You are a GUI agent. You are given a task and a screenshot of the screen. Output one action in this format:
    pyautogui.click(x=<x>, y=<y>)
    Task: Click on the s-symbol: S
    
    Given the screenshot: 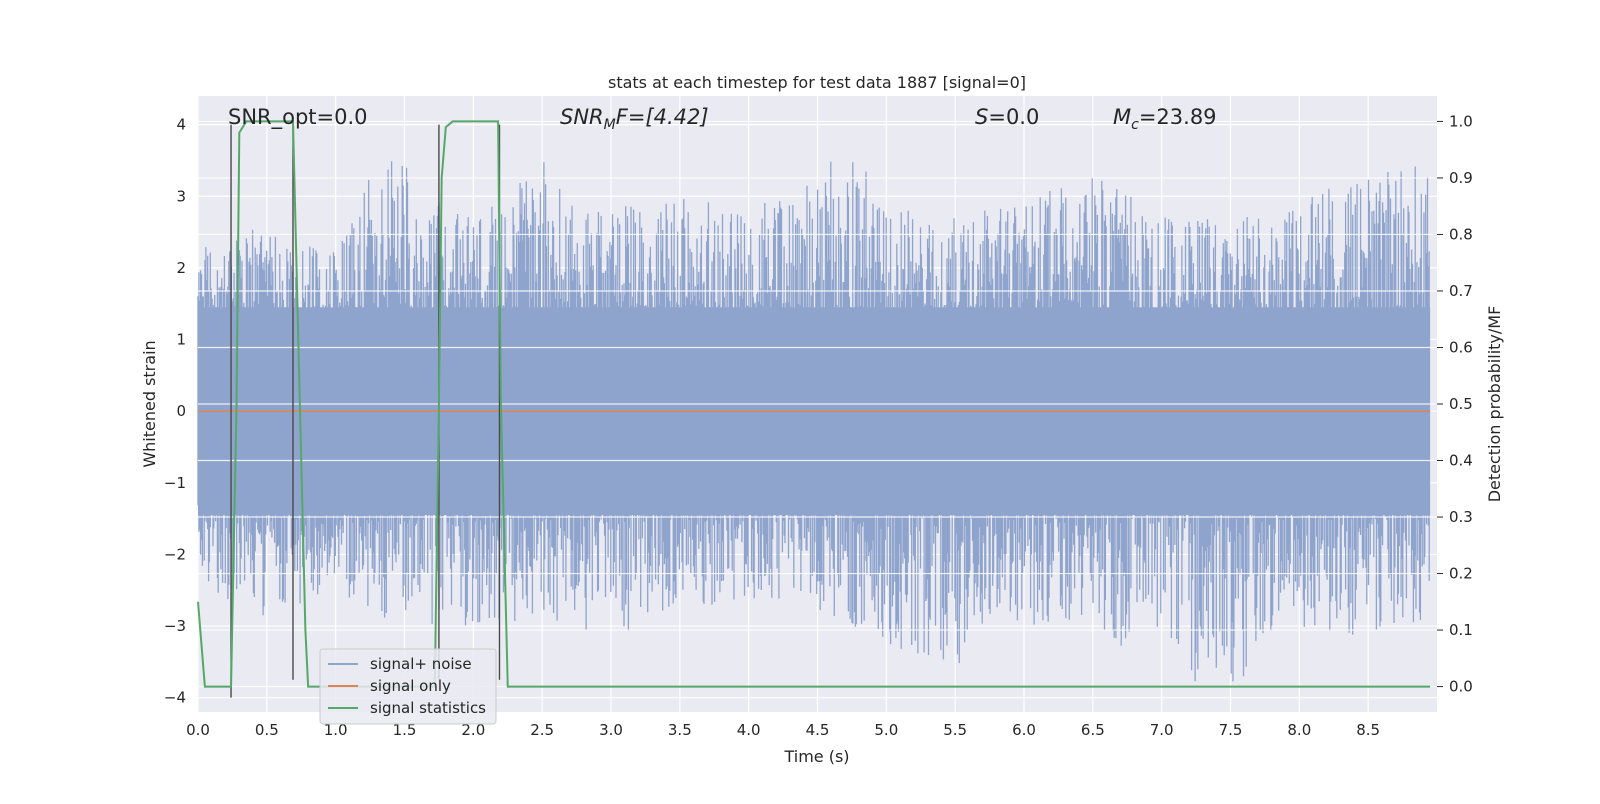 What is the action you would take?
    pyautogui.click(x=981, y=117)
    